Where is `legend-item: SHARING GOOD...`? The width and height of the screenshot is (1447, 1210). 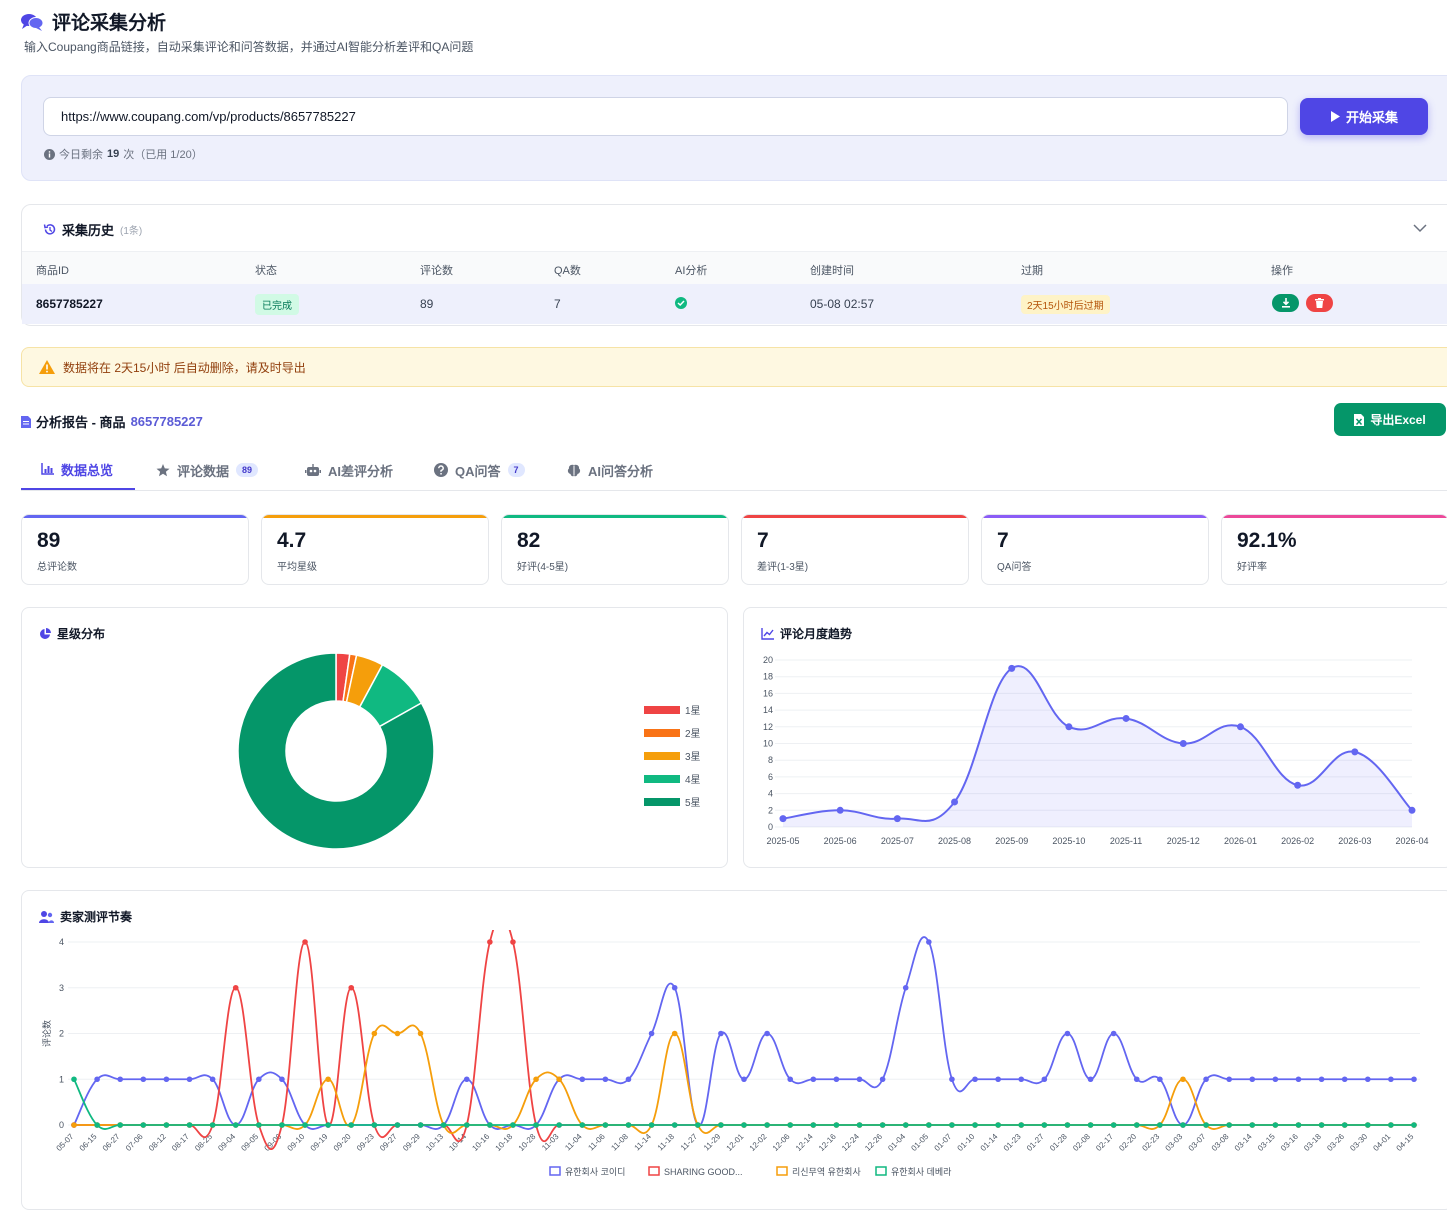
legend-item: SHARING GOOD... is located at coordinates (695, 1171).